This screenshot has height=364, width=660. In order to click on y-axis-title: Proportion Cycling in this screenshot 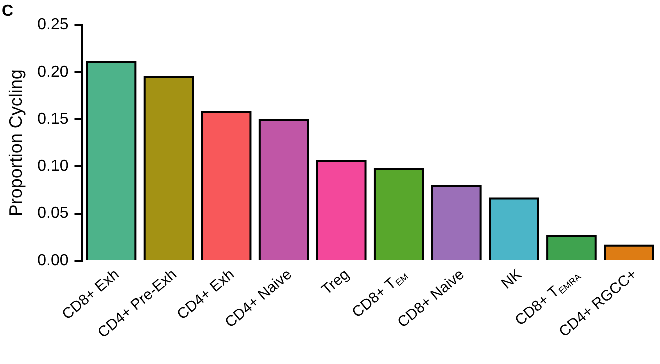, I will do `click(16, 143)`.